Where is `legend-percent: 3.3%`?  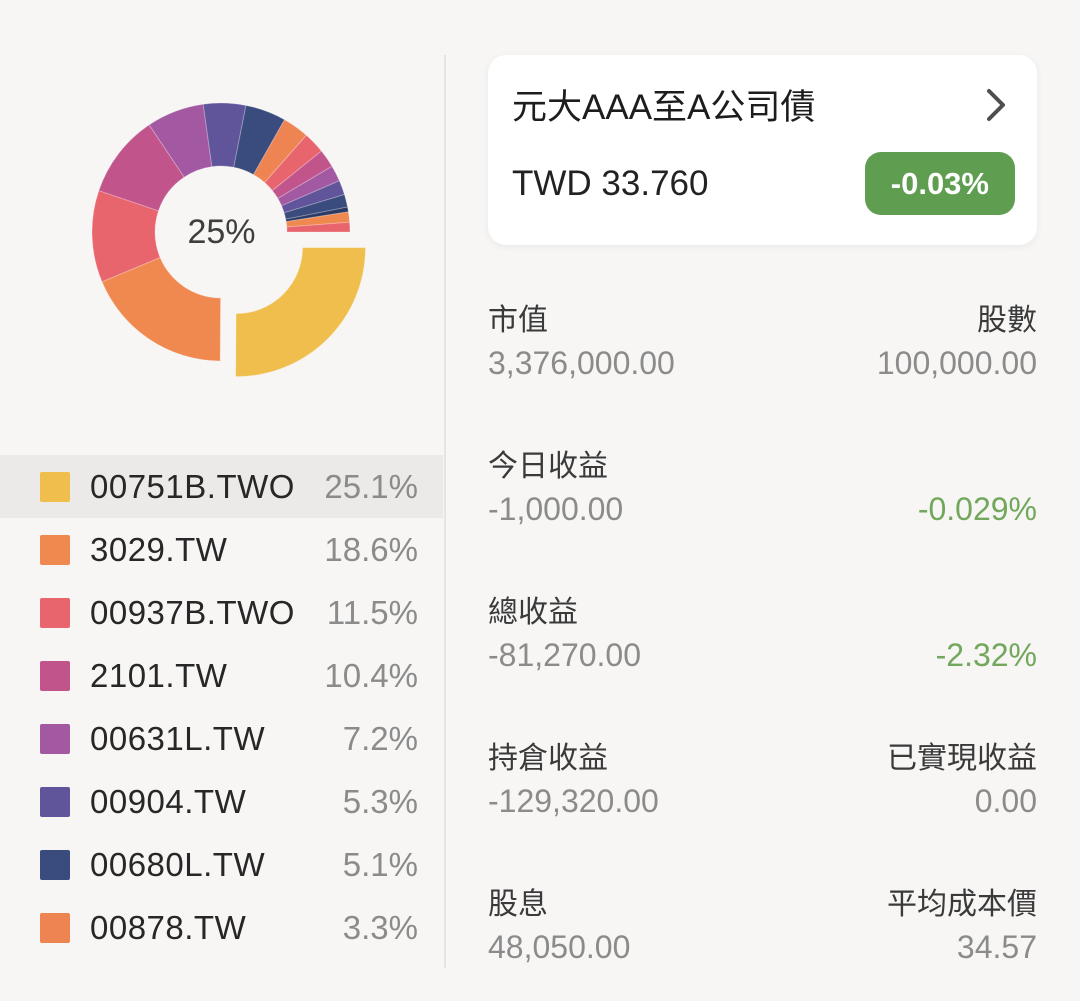 legend-percent: 3.3% is located at coordinates (380, 927).